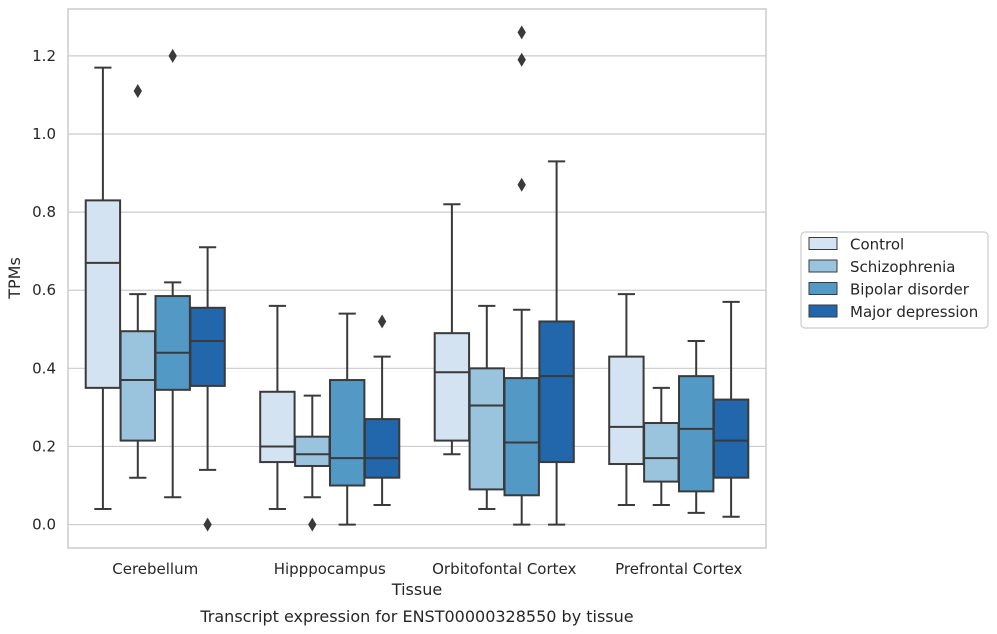 The width and height of the screenshot is (997, 634). I want to click on x-tick-label: Prefrontal Cortex, so click(678, 569).